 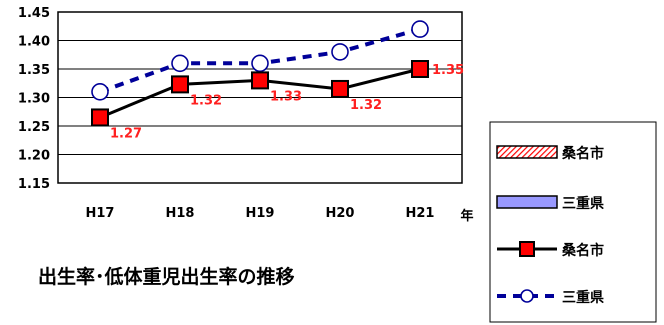 What do you see at coordinates (34, 13) in the screenshot?
I see `y-tick-label: 1.45` at bounding box center [34, 13].